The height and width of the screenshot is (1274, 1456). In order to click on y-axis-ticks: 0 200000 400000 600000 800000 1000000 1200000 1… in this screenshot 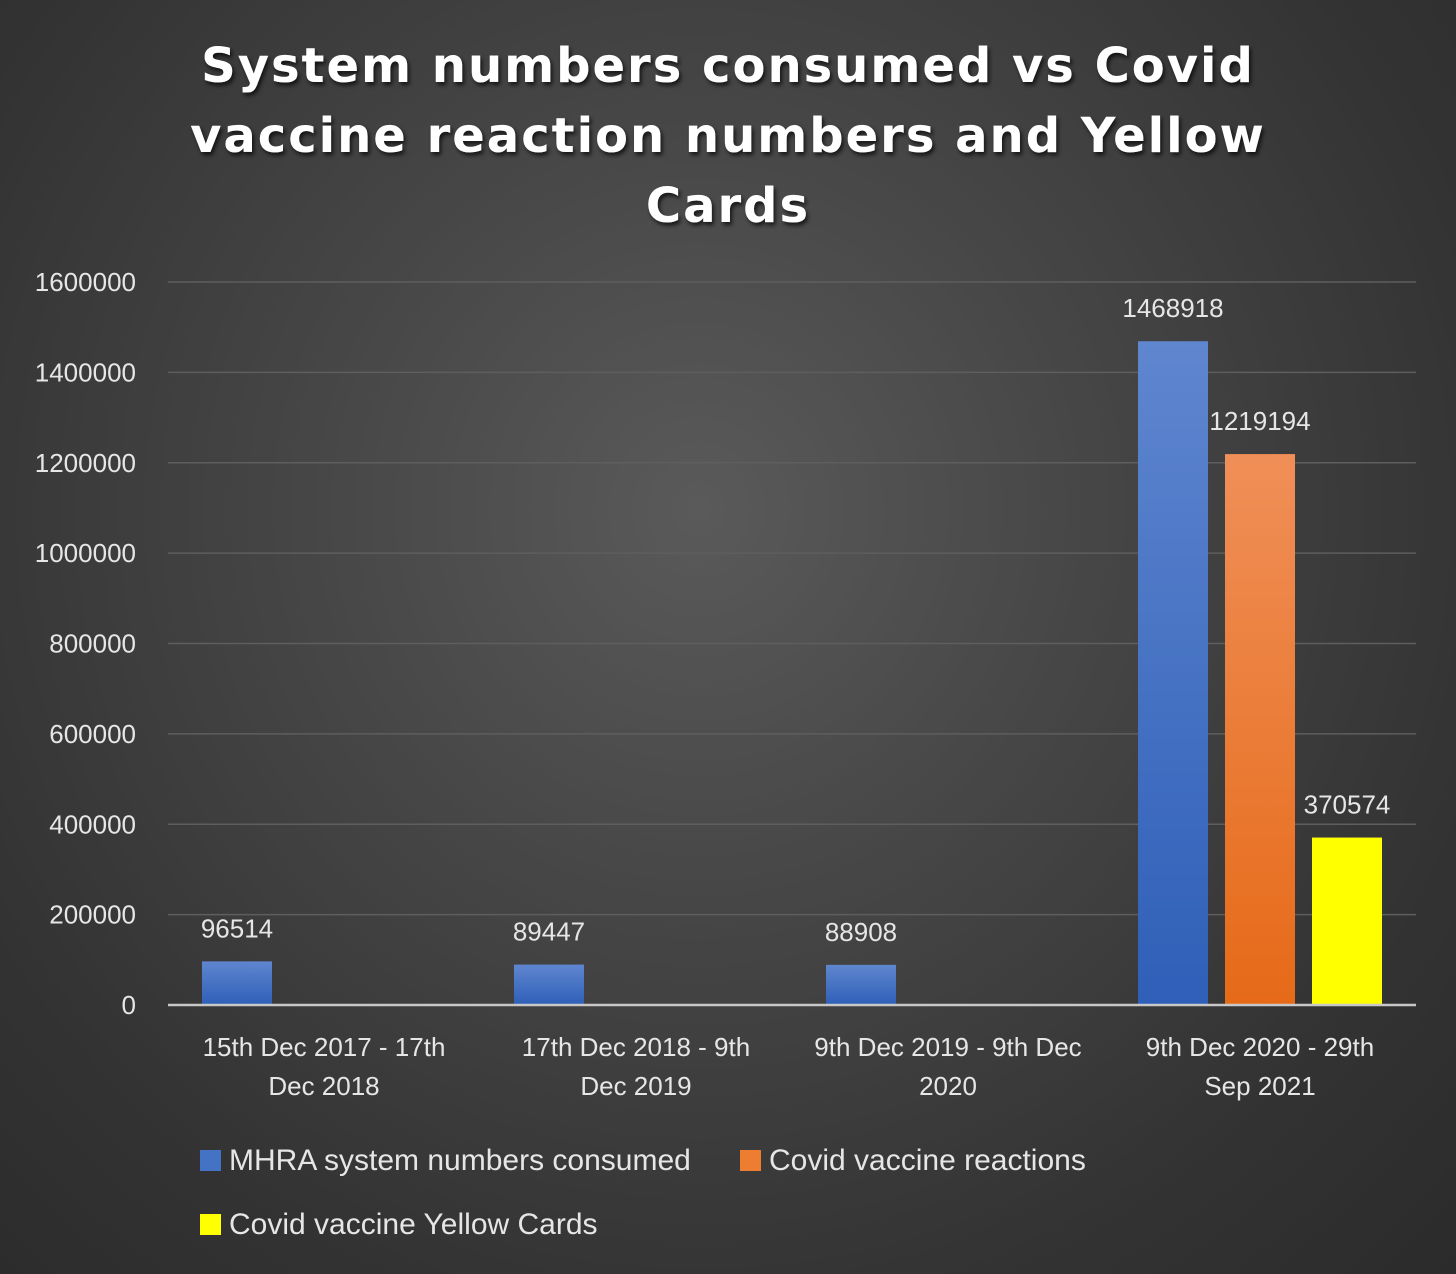, I will do `click(85, 643)`.